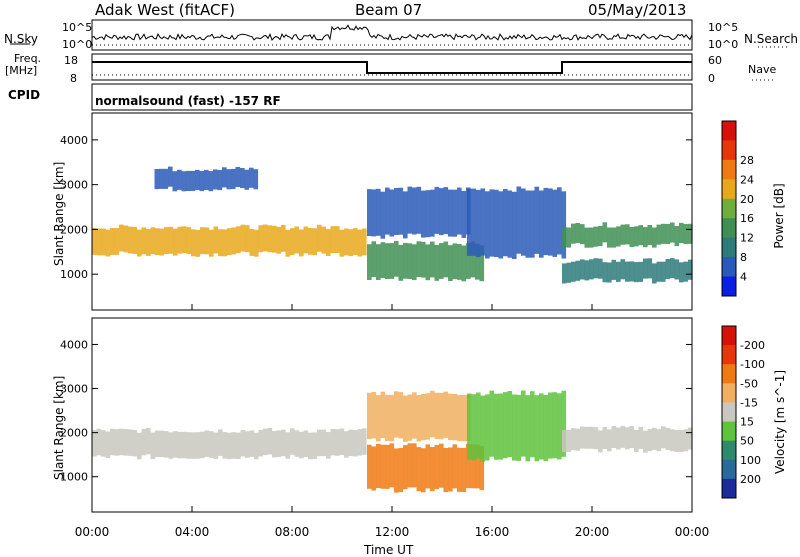 This screenshot has width=800, height=557. I want to click on xtick-label: 20:00, so click(592, 532).